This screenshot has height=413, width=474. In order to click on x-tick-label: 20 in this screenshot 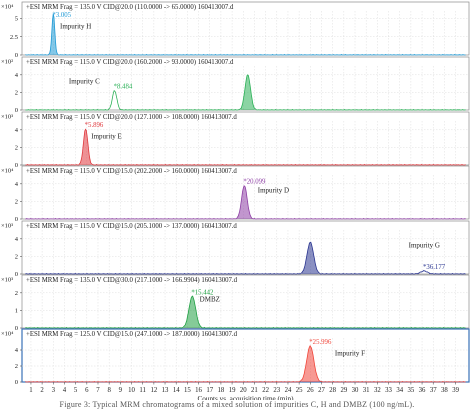, I will do `click(243, 390)`.